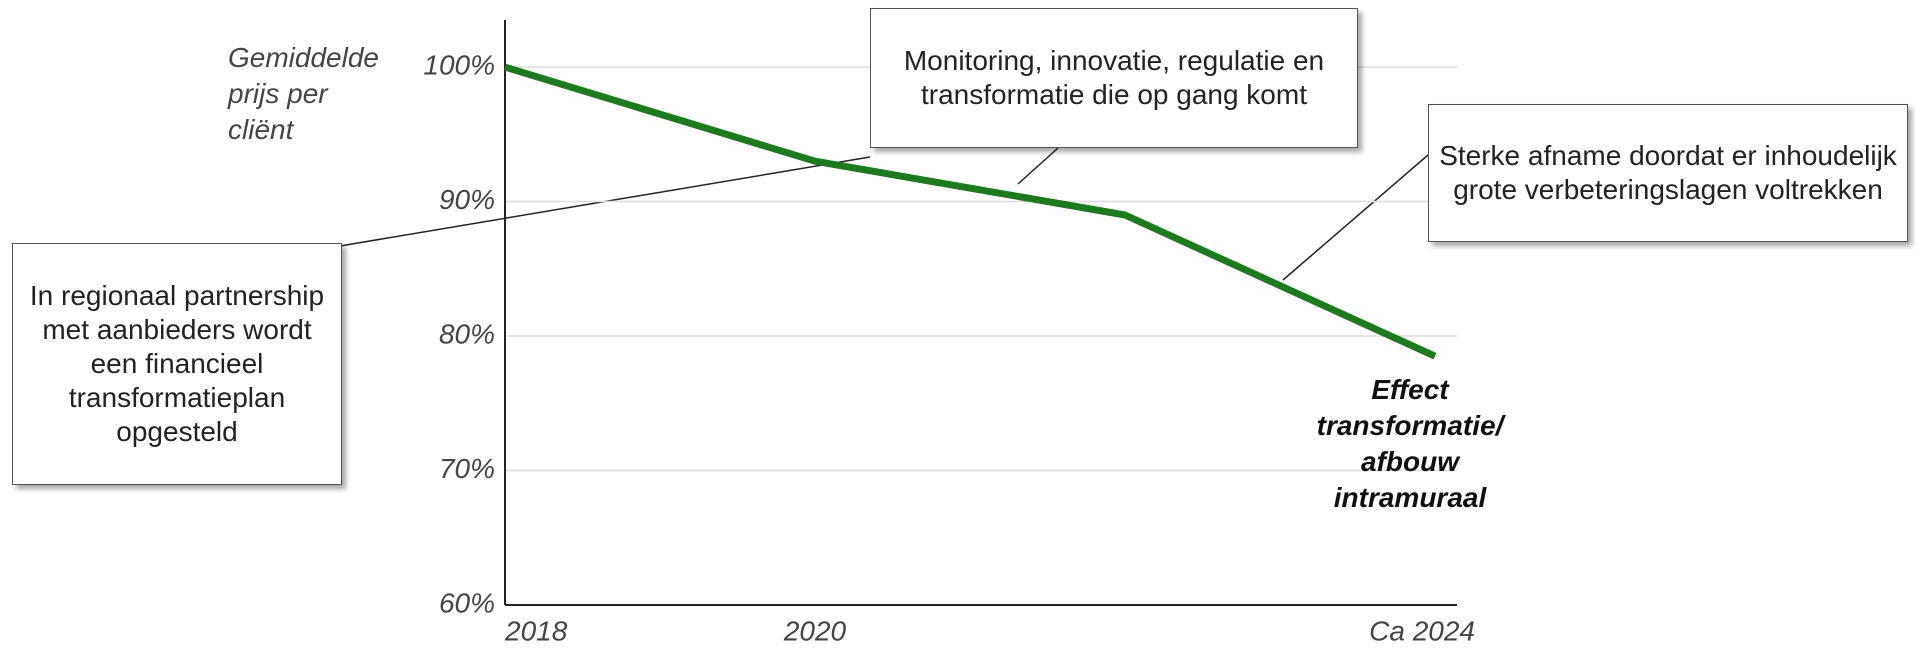  What do you see at coordinates (467, 199) in the screenshot?
I see `y-tick-label: 90%` at bounding box center [467, 199].